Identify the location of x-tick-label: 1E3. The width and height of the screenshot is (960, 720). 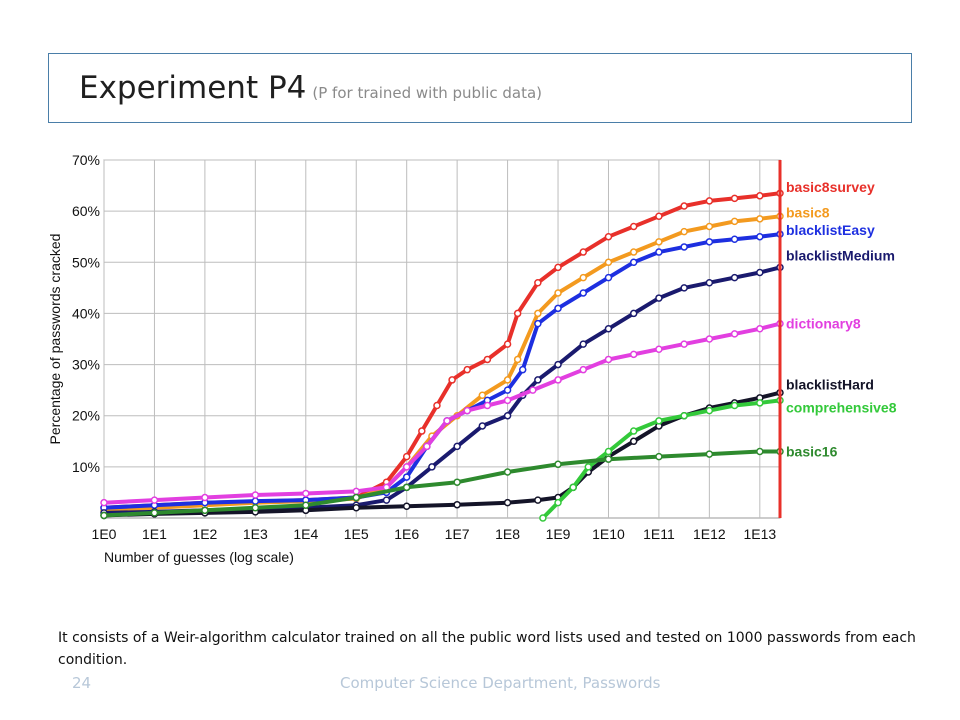
(255, 534).